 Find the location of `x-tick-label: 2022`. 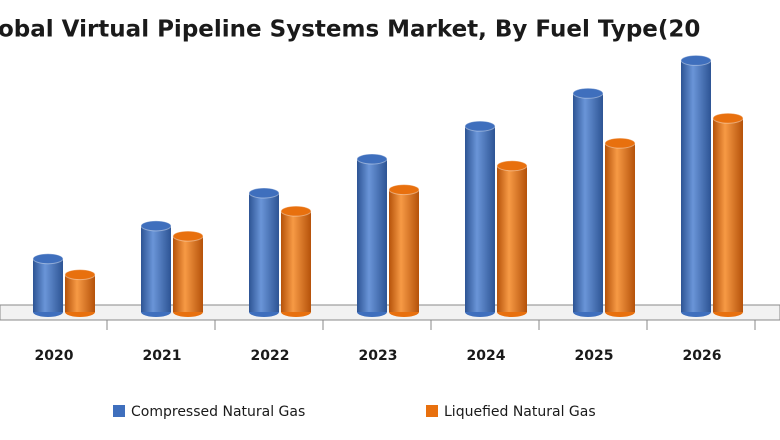

x-tick-label: 2022 is located at coordinates (270, 356).